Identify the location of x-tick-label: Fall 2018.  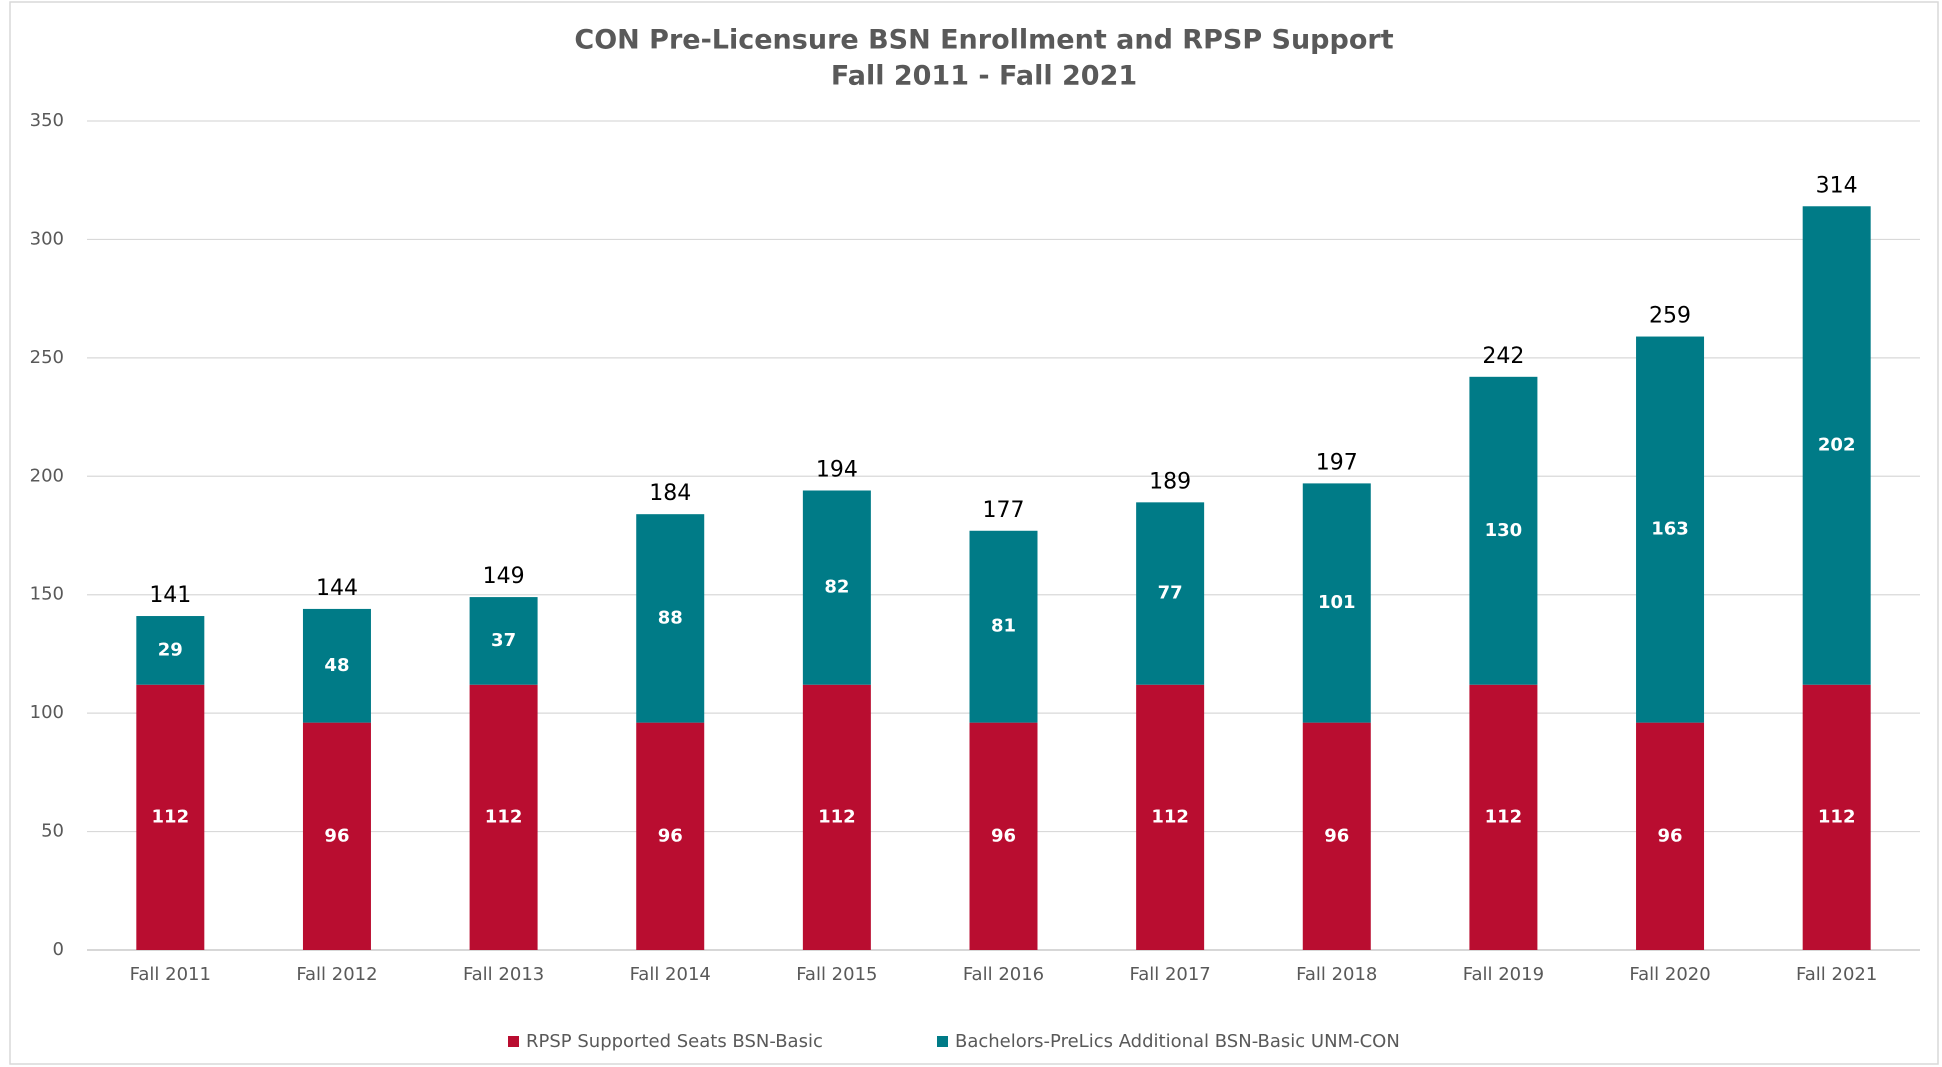
(1336, 974).